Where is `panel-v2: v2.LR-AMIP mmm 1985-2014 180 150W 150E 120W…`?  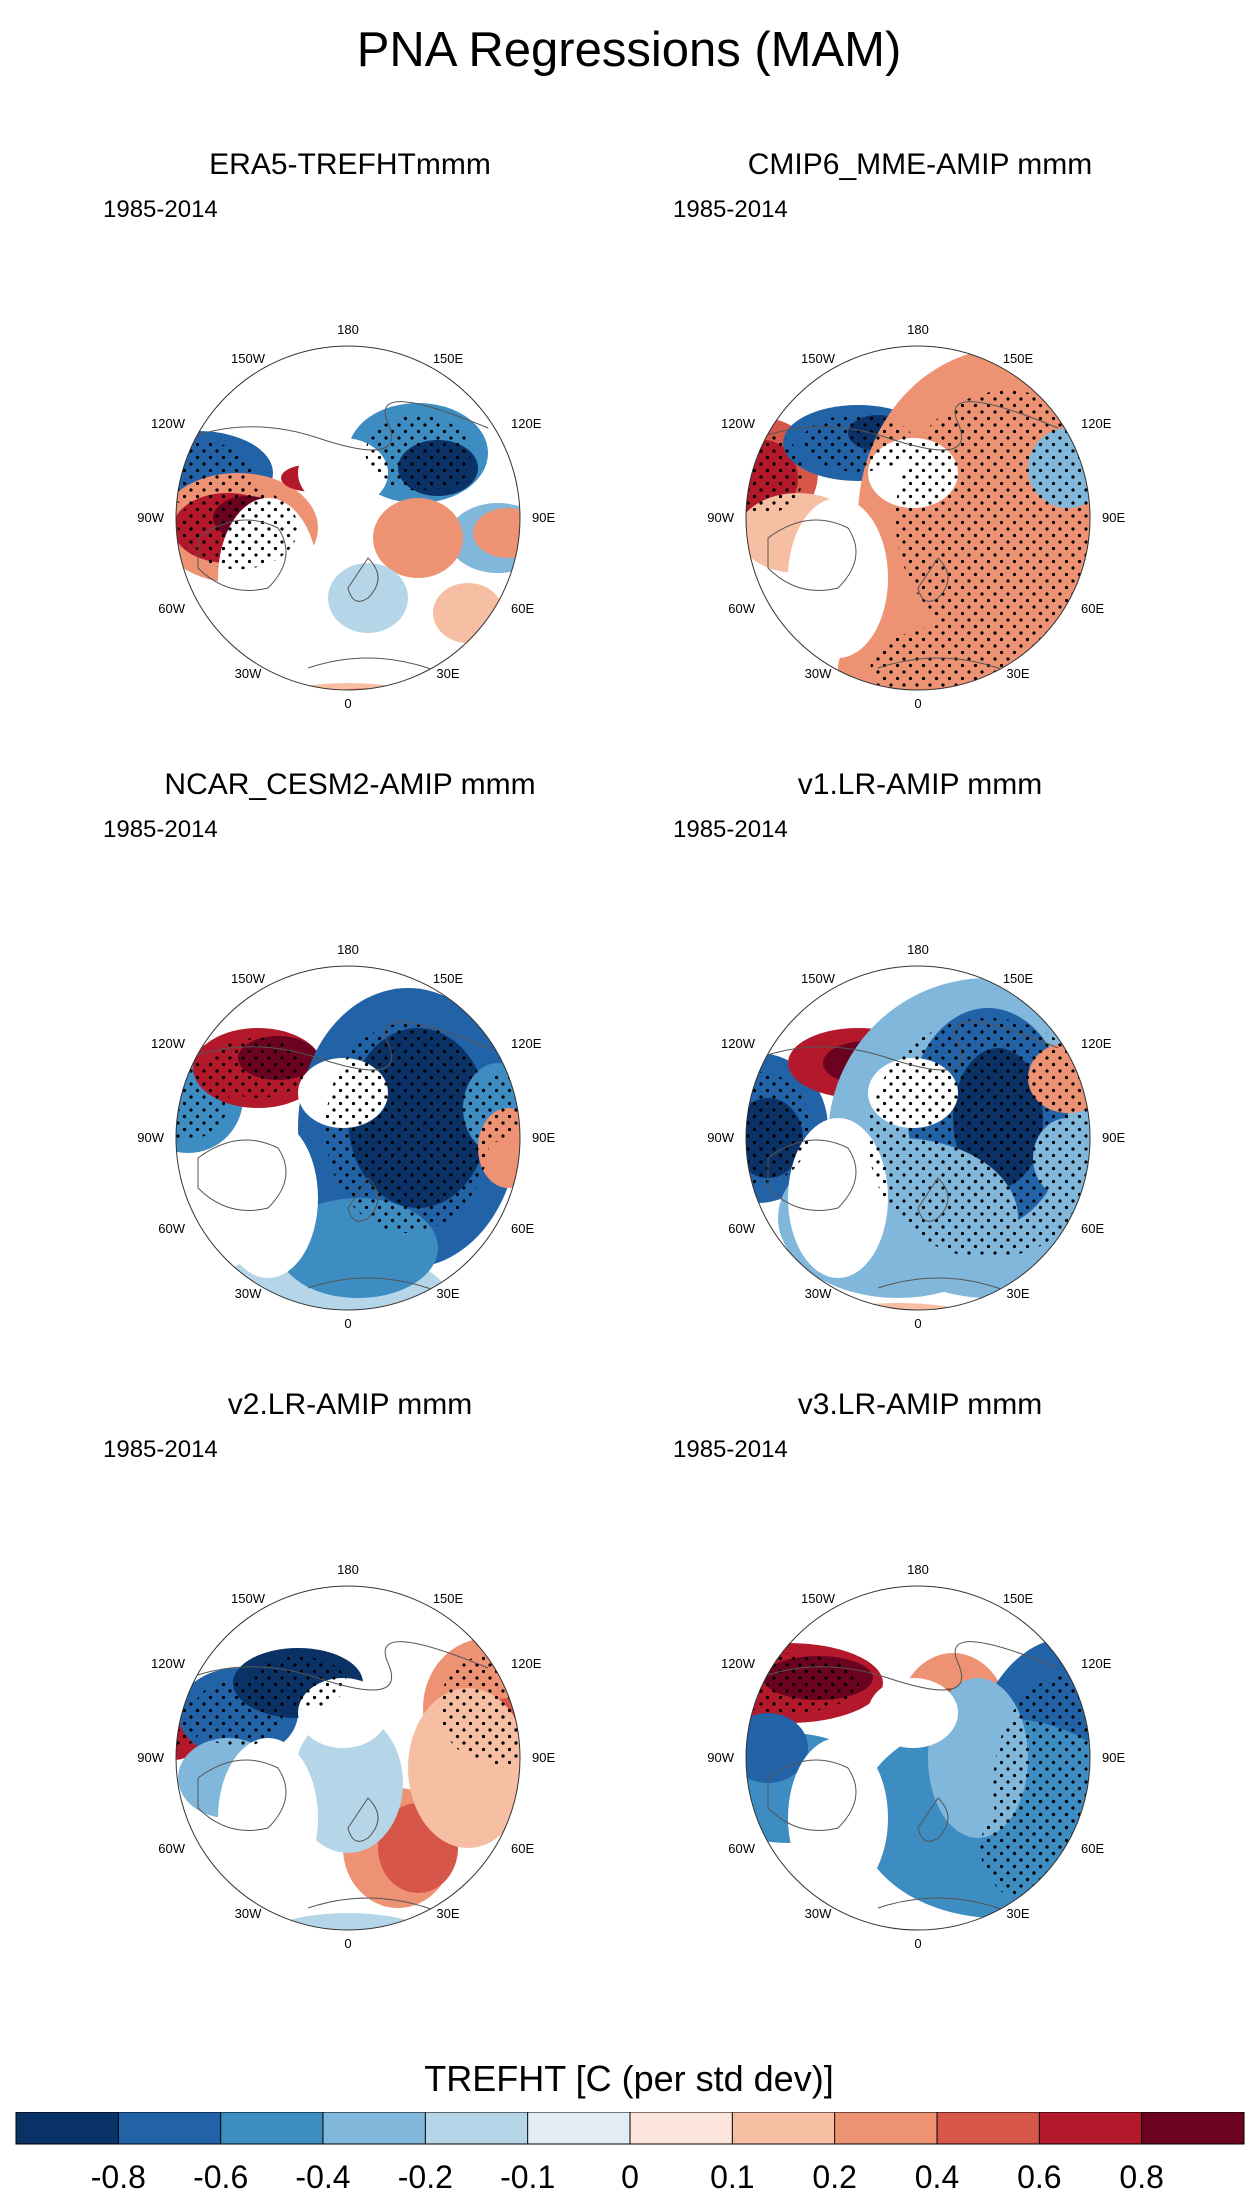 panel-v2: v2.LR-AMIP mmm 1985-2014 180 150W 150E 120W… is located at coordinates (350, 1698).